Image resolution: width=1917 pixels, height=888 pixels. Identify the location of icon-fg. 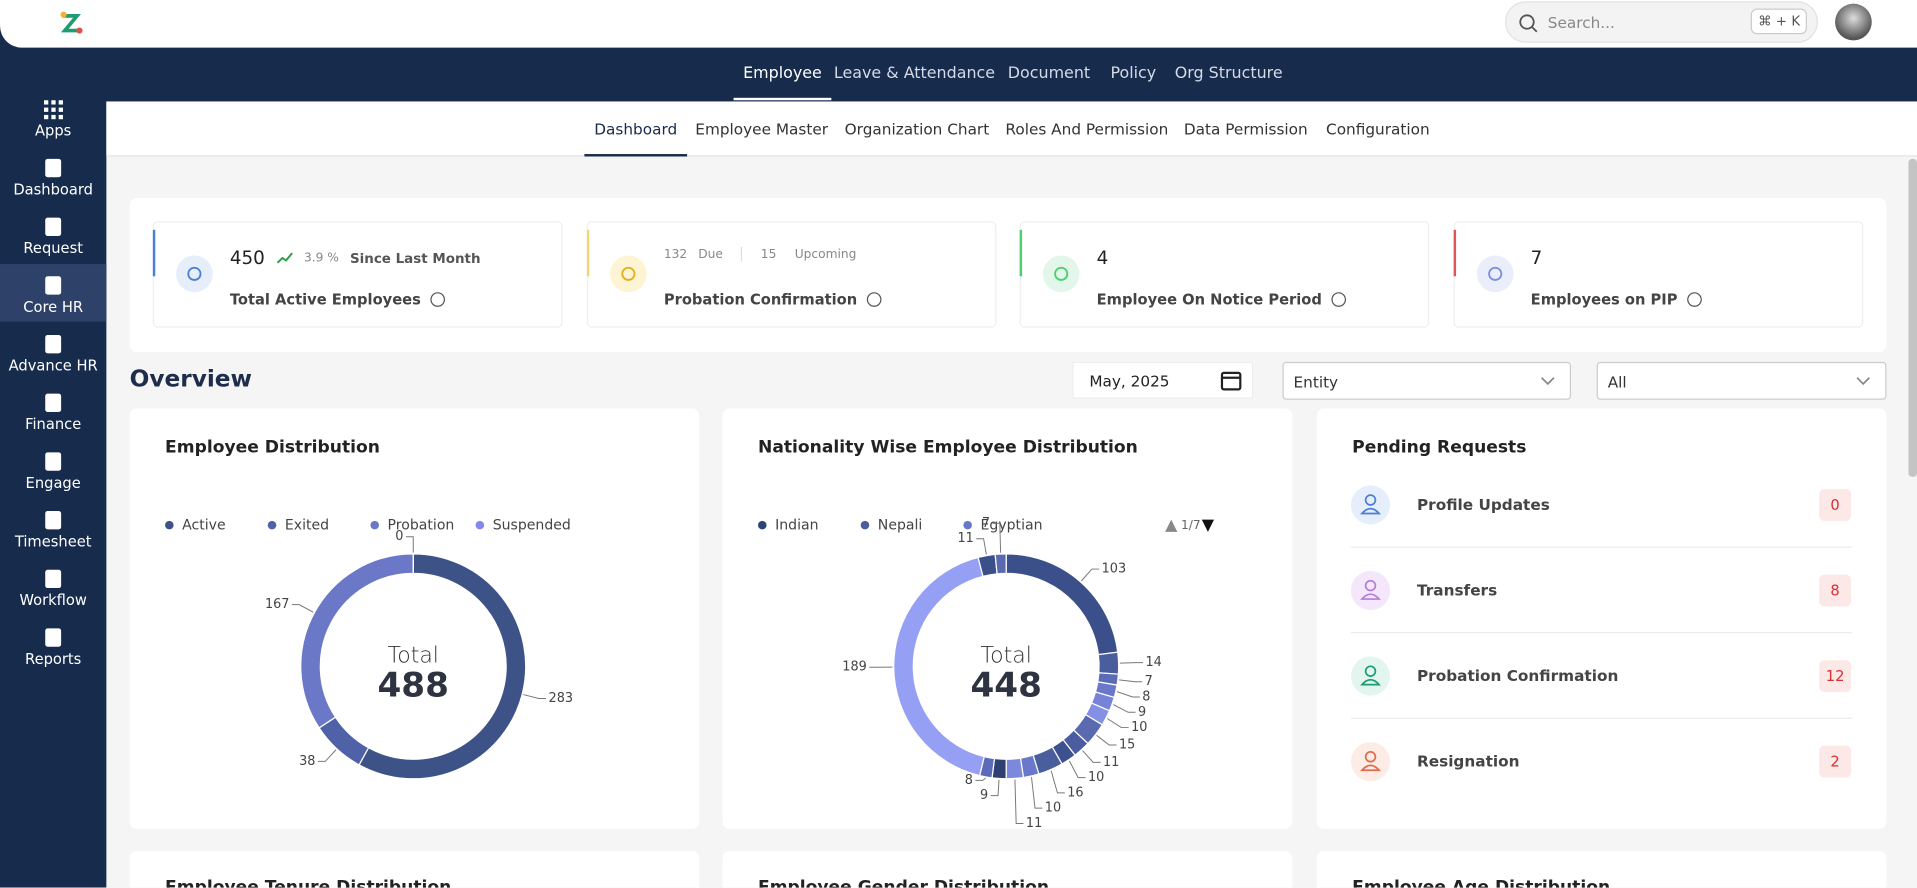
(1495, 273).